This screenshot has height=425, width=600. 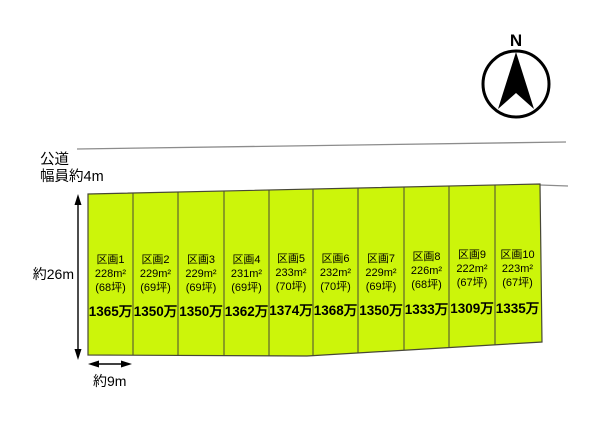 What do you see at coordinates (53, 274) in the screenshot?
I see `depth-dimension-label: 約26m` at bounding box center [53, 274].